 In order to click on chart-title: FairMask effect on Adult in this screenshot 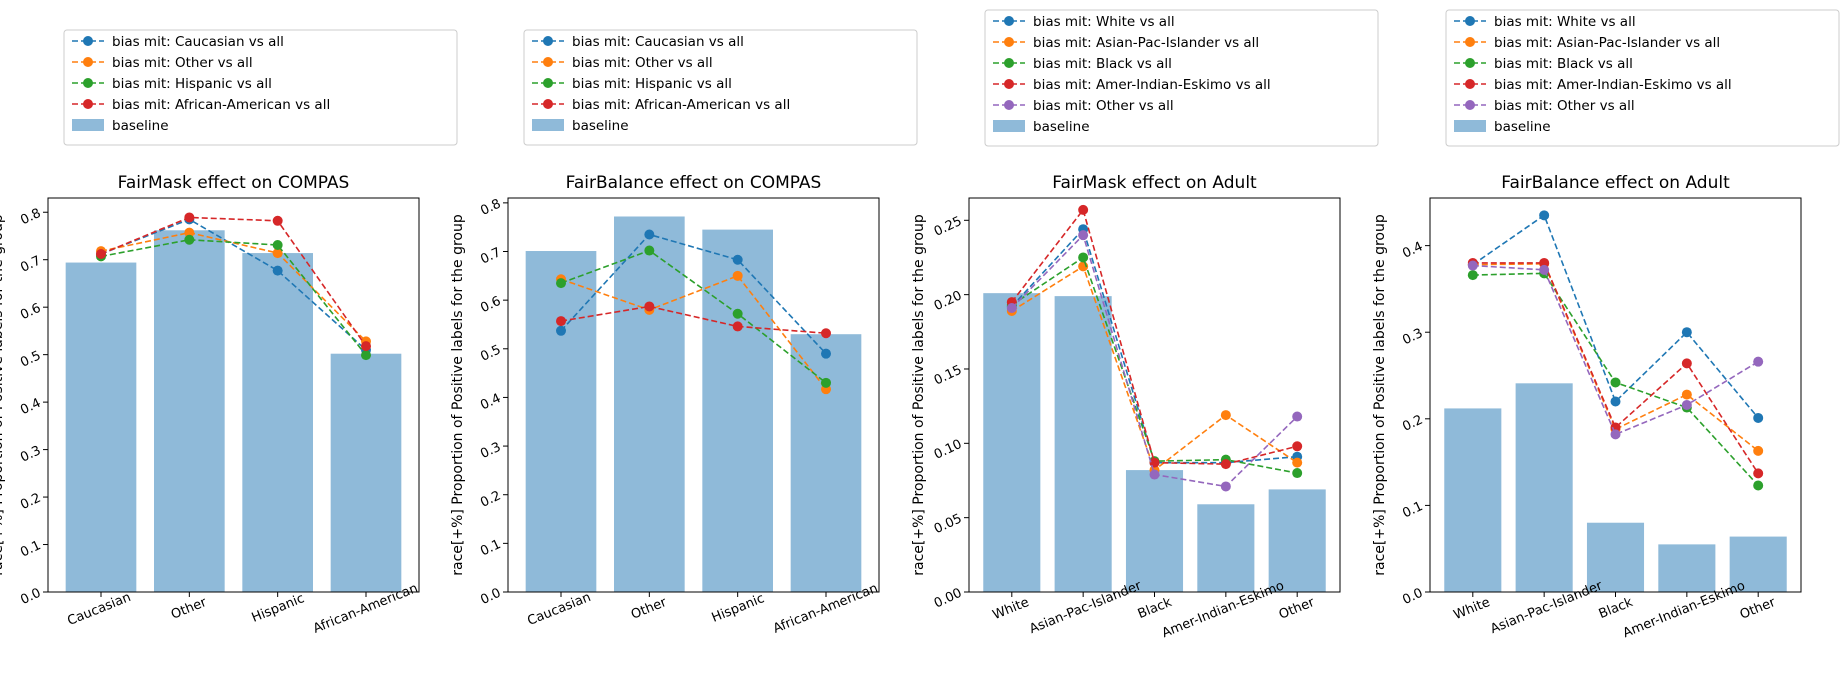, I will do `click(1154, 183)`.